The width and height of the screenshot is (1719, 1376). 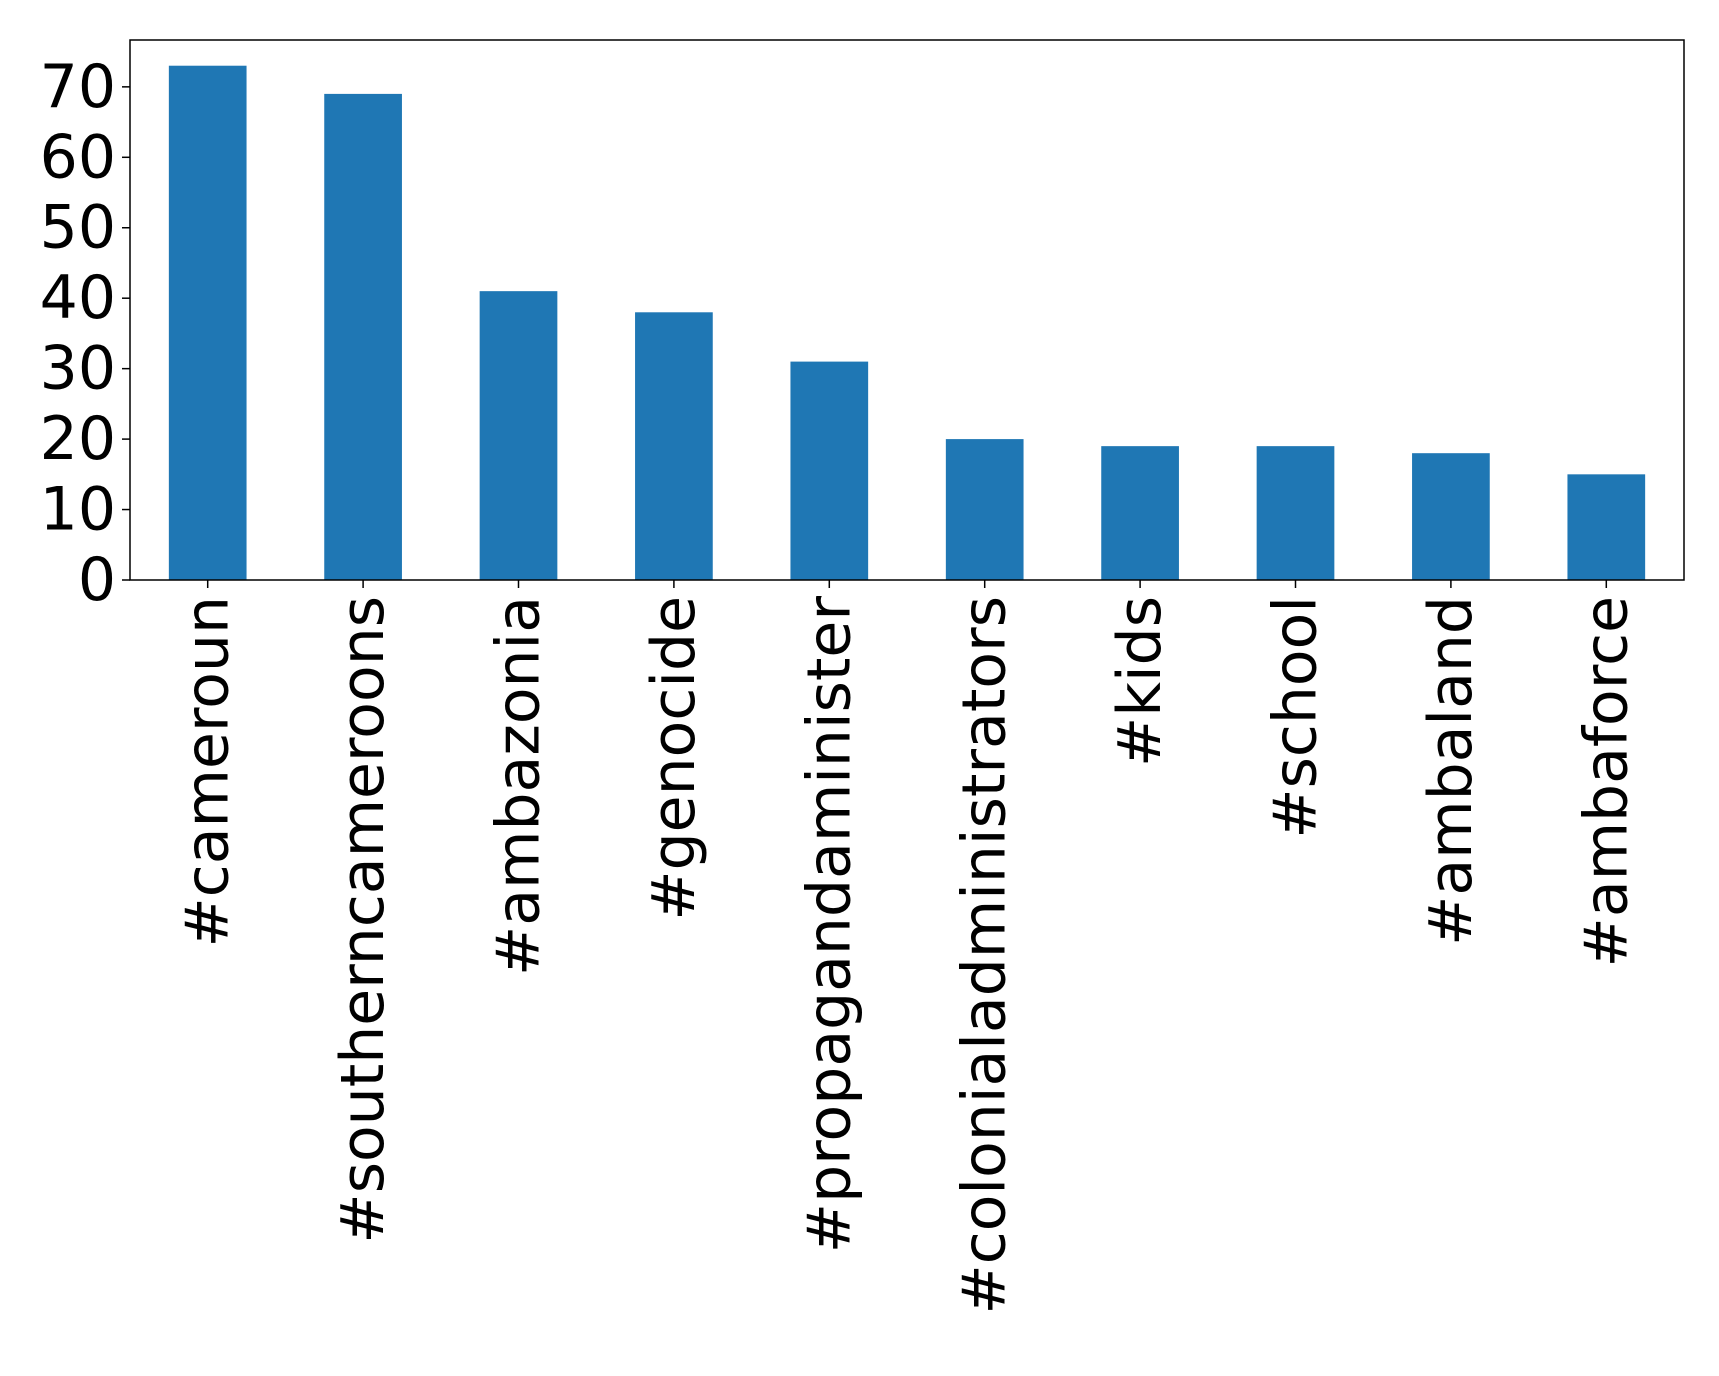 What do you see at coordinates (518, 435) in the screenshot?
I see `bar-ambazonia` at bounding box center [518, 435].